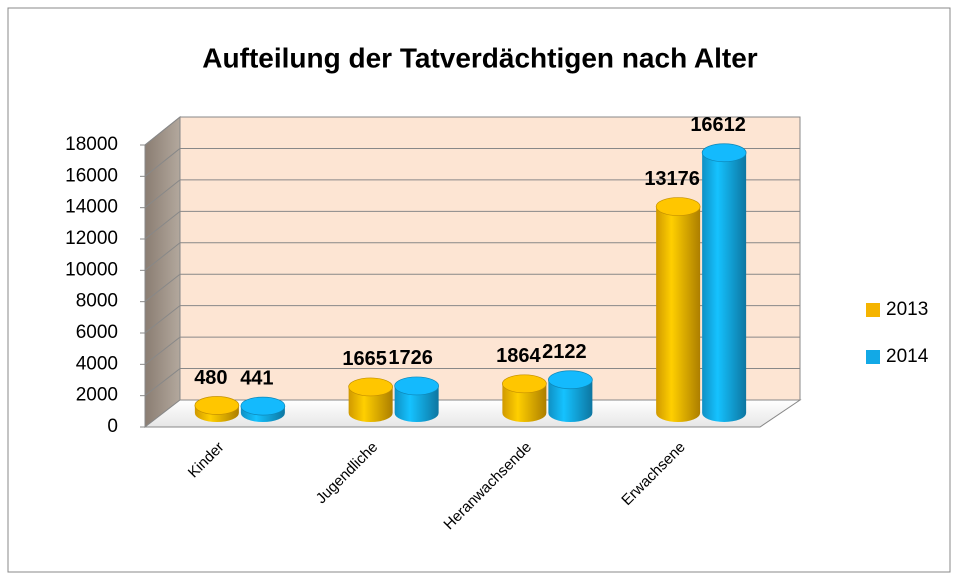 This screenshot has width=959, height=581. What do you see at coordinates (97, 332) in the screenshot?
I see `y-tick-label: 6000` at bounding box center [97, 332].